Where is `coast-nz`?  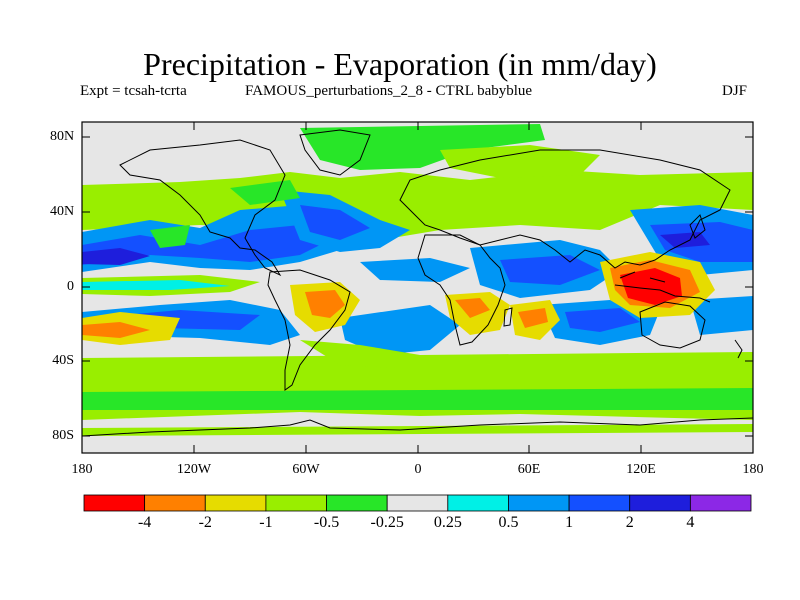 coast-nz is located at coordinates (738, 349).